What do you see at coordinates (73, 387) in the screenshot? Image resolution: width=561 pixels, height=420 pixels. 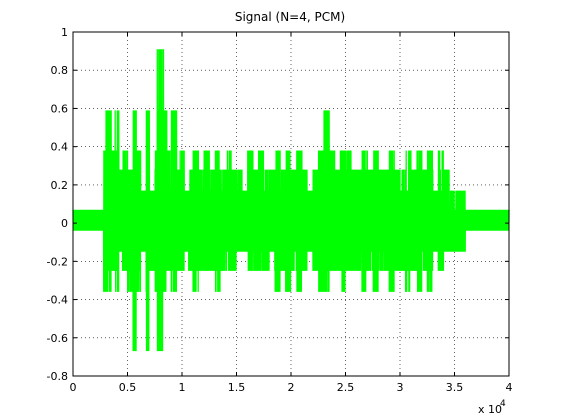 I see `x-tick-label: 0` at bounding box center [73, 387].